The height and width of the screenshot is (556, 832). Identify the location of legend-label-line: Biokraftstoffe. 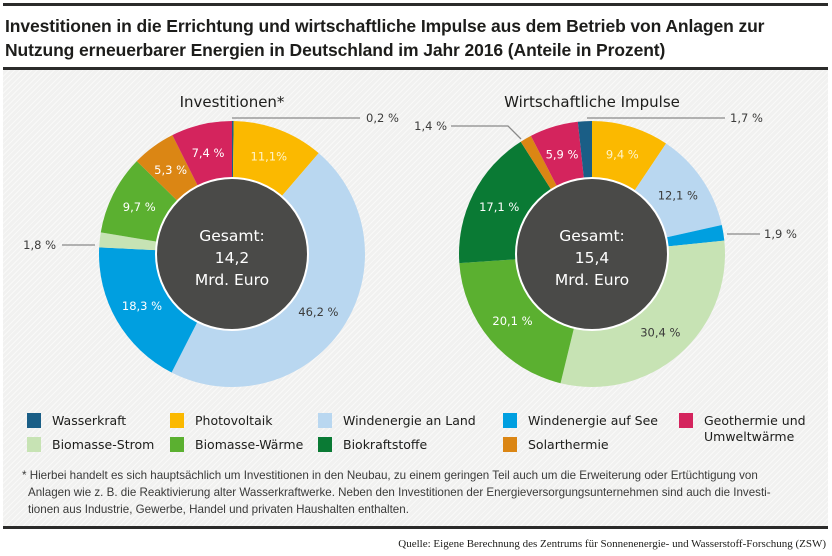
(385, 444).